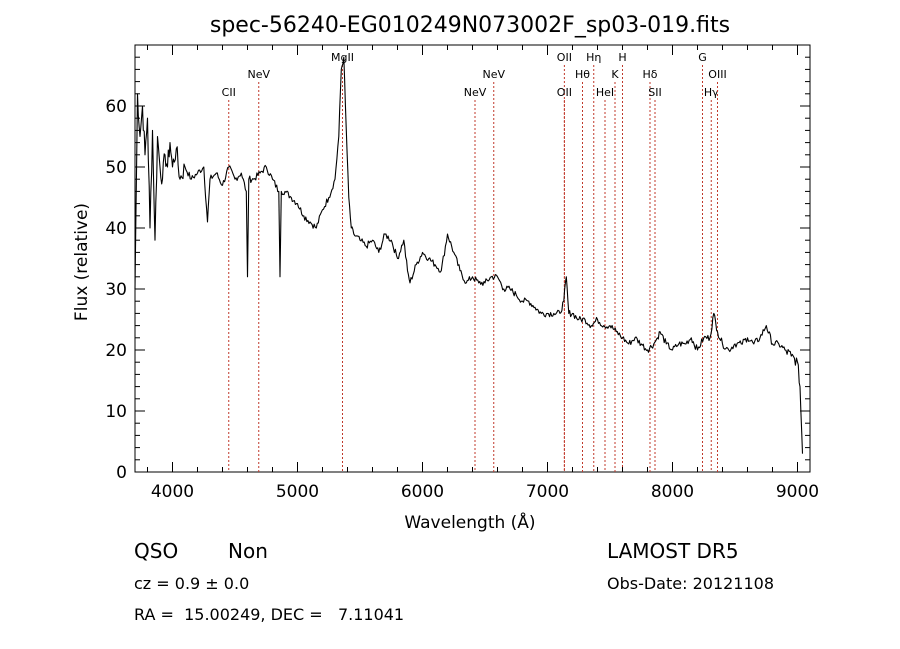 This screenshot has width=900, height=649. I want to click on line-marker-label: Hη, so click(593, 57).